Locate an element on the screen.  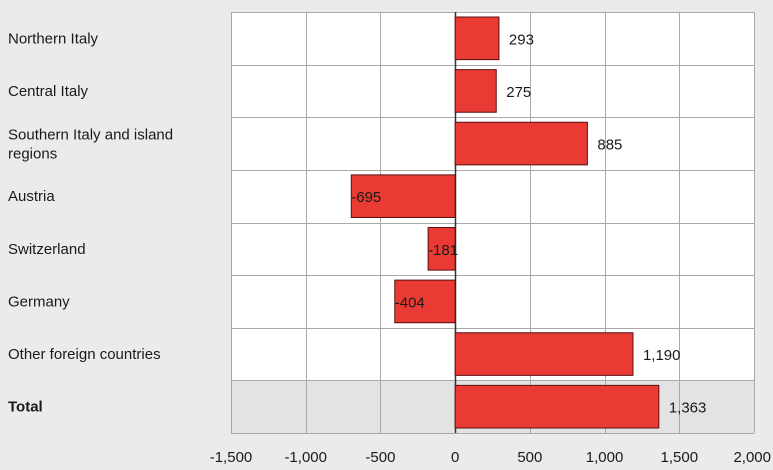
x-tick-label: 500 is located at coordinates (529, 457).